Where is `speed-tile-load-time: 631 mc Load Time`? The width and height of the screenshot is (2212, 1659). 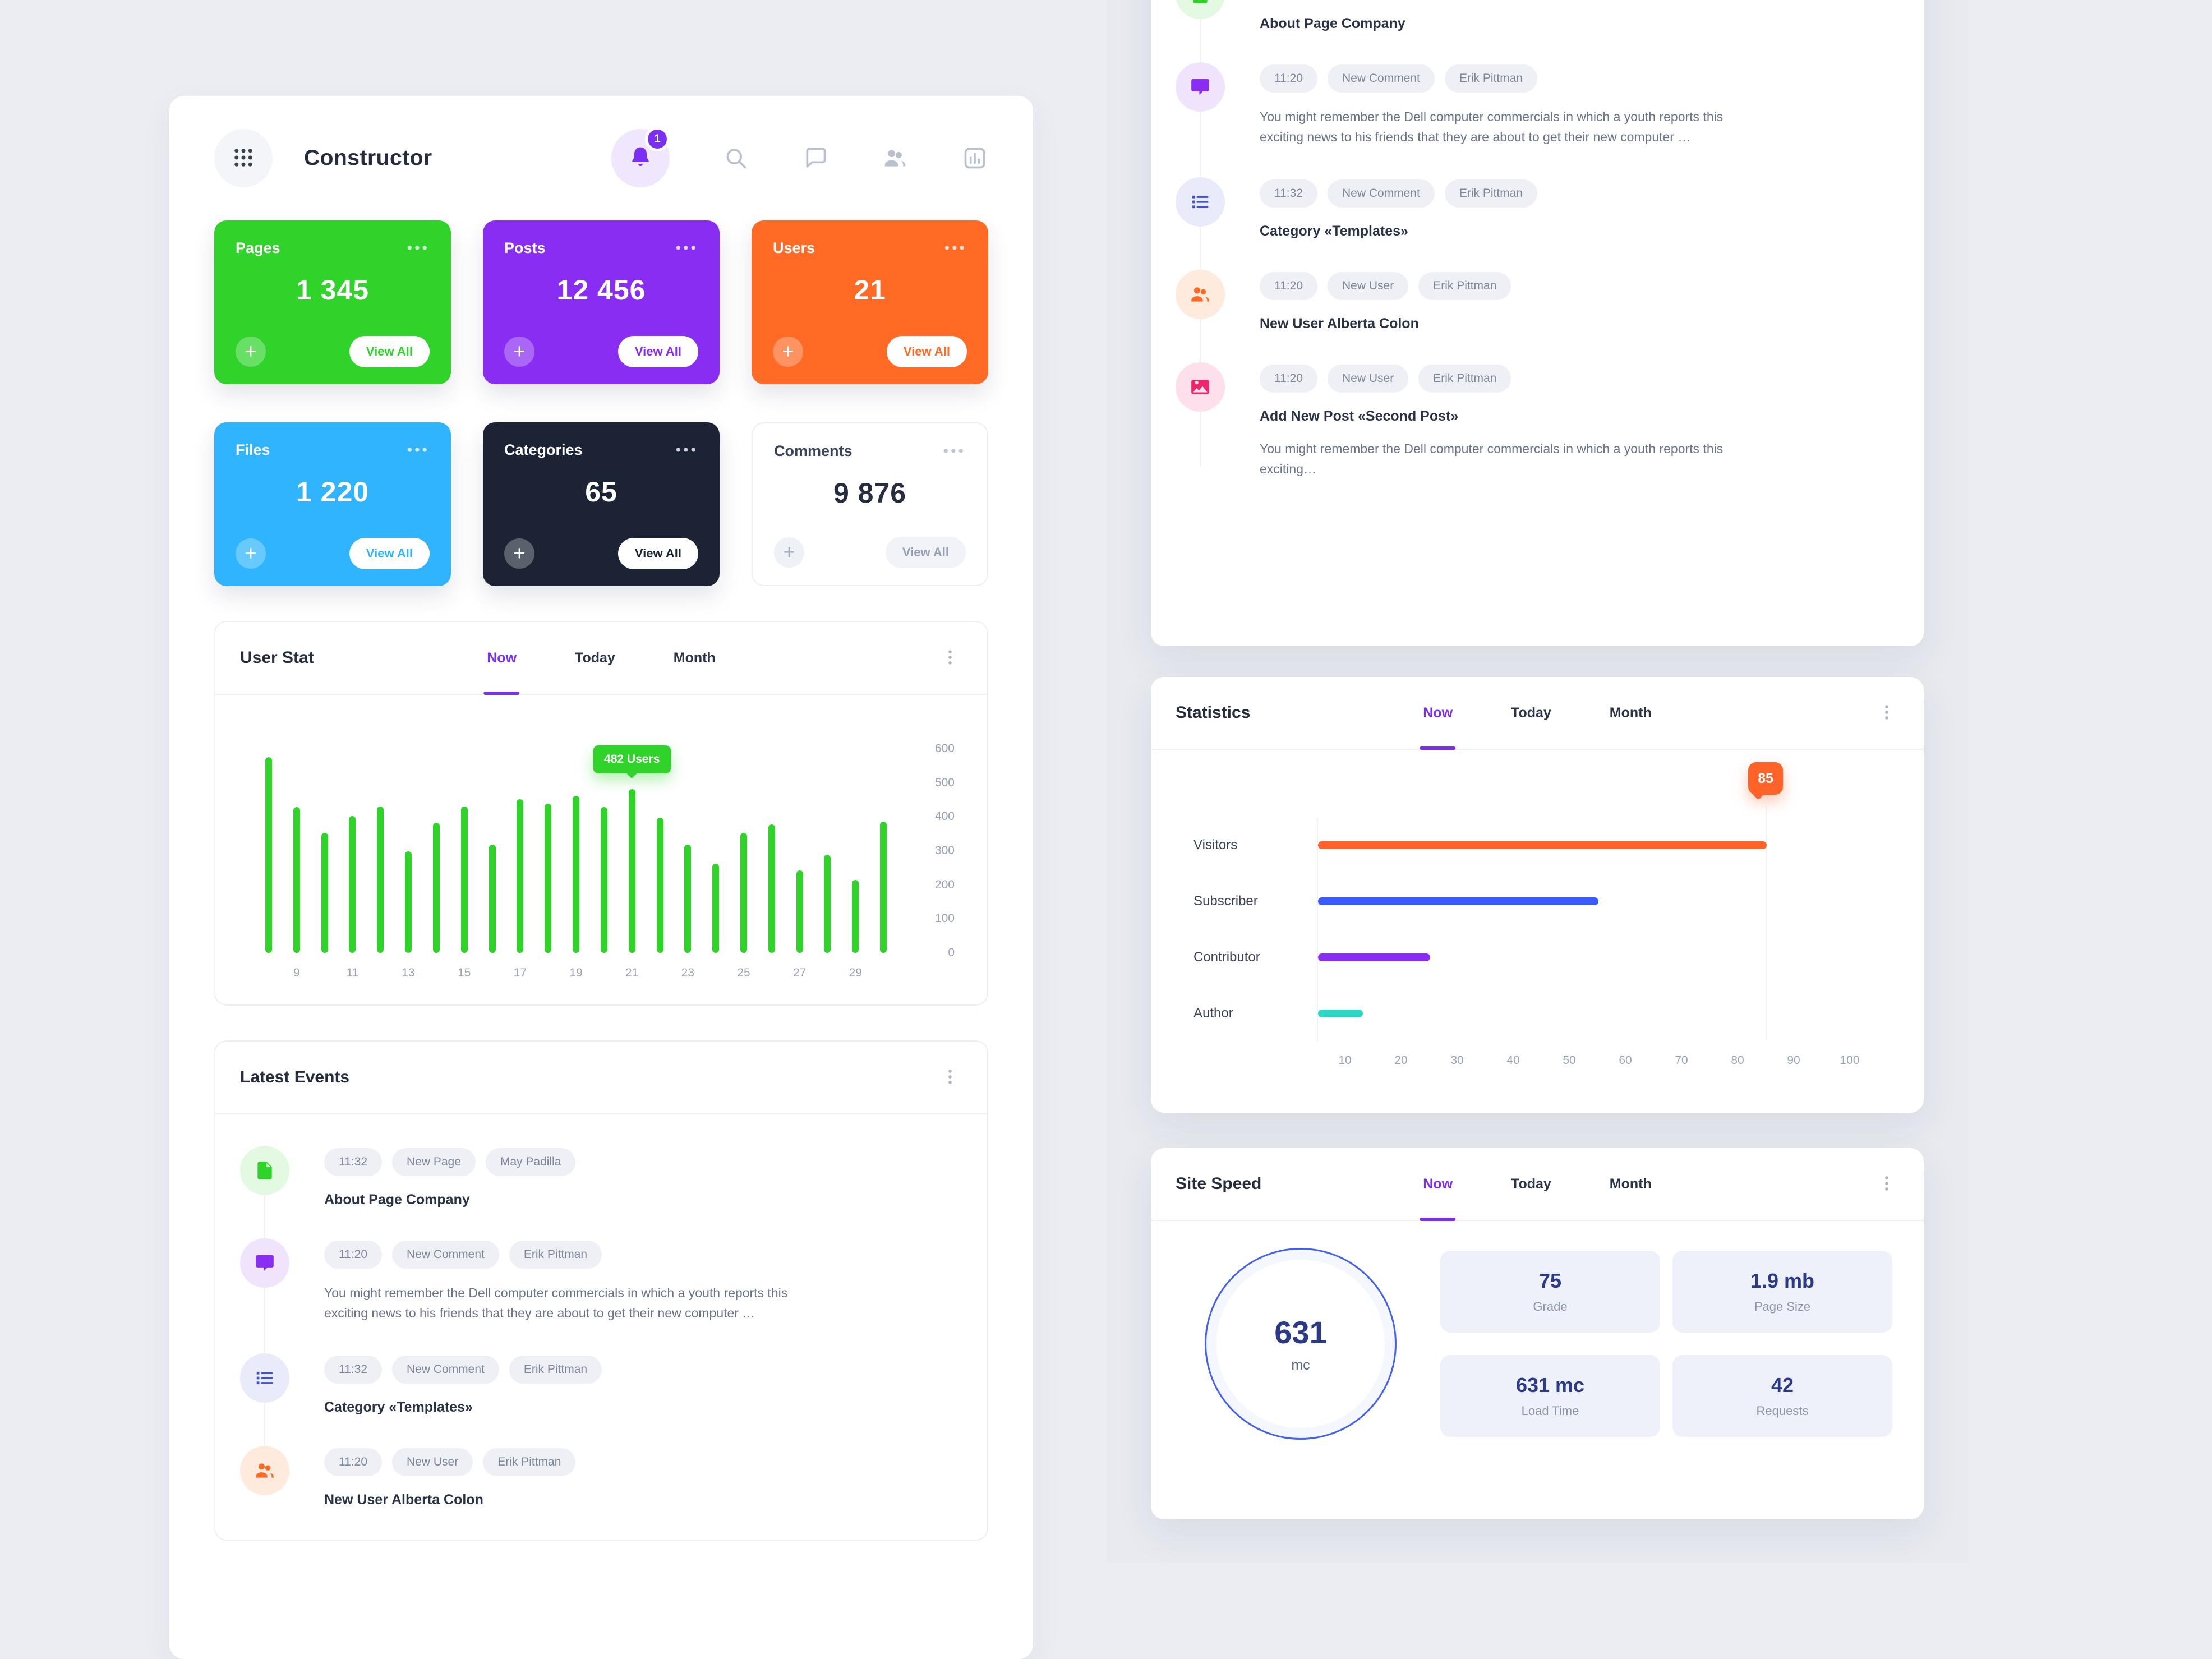 speed-tile-load-time: 631 mc Load Time is located at coordinates (1550, 1396).